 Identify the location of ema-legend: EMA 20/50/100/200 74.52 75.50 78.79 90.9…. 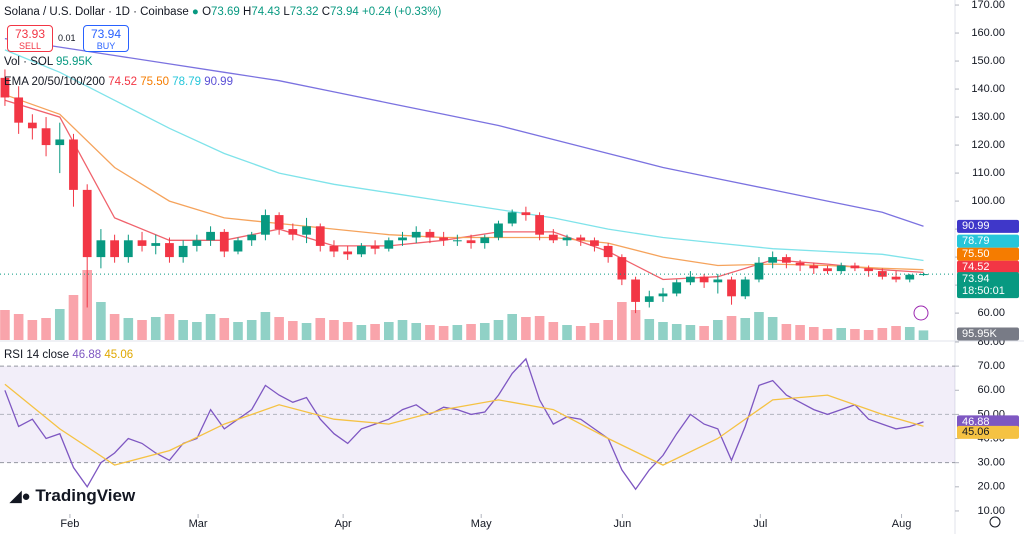
(118, 82).